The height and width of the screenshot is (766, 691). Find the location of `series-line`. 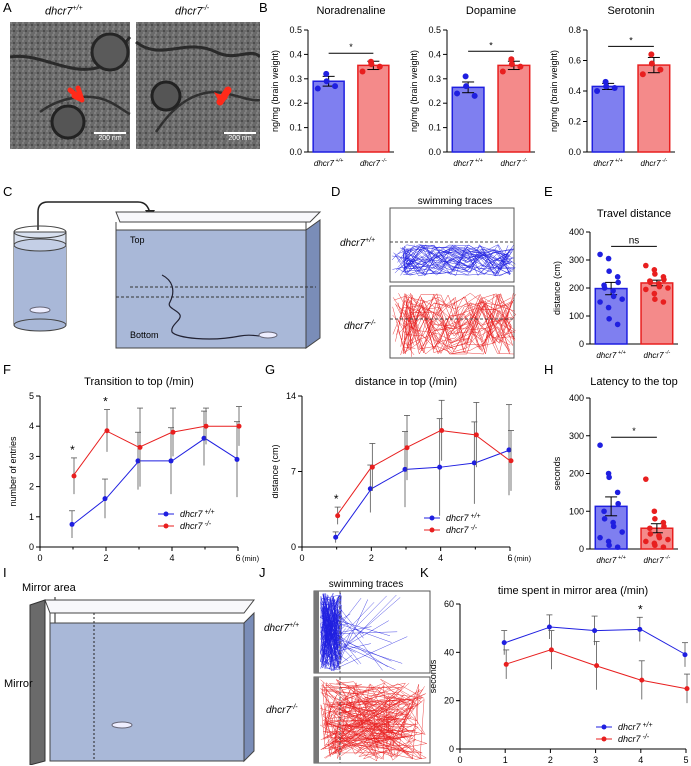

series-line is located at coordinates (423, 493).